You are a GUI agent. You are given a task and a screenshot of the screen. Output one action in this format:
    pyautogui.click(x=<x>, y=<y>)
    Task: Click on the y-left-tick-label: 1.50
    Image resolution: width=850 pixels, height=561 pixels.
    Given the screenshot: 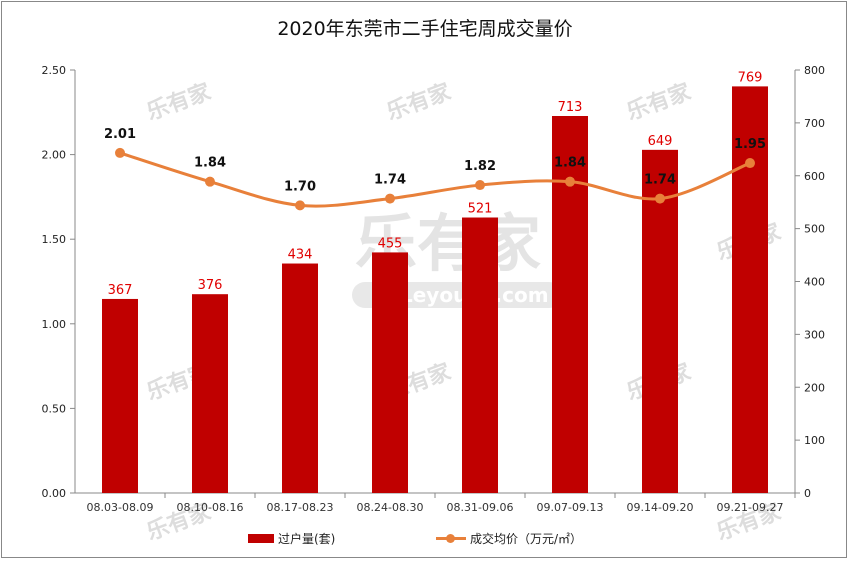 What is the action you would take?
    pyautogui.click(x=54, y=239)
    